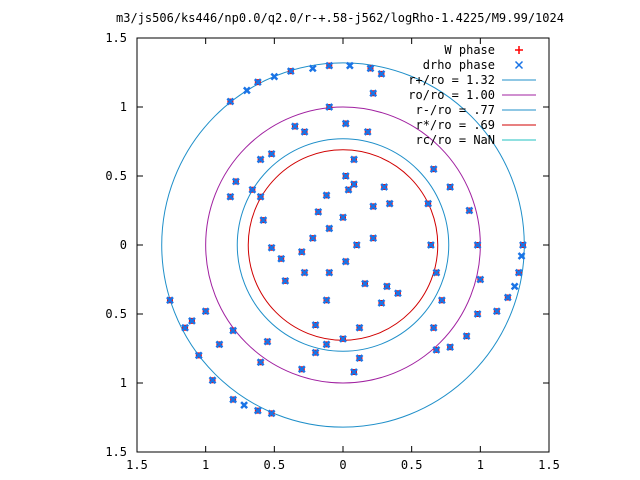 The image size is (640, 480). What do you see at coordinates (274, 465) in the screenshot?
I see `x-tick-label-2: 0.5` at bounding box center [274, 465].